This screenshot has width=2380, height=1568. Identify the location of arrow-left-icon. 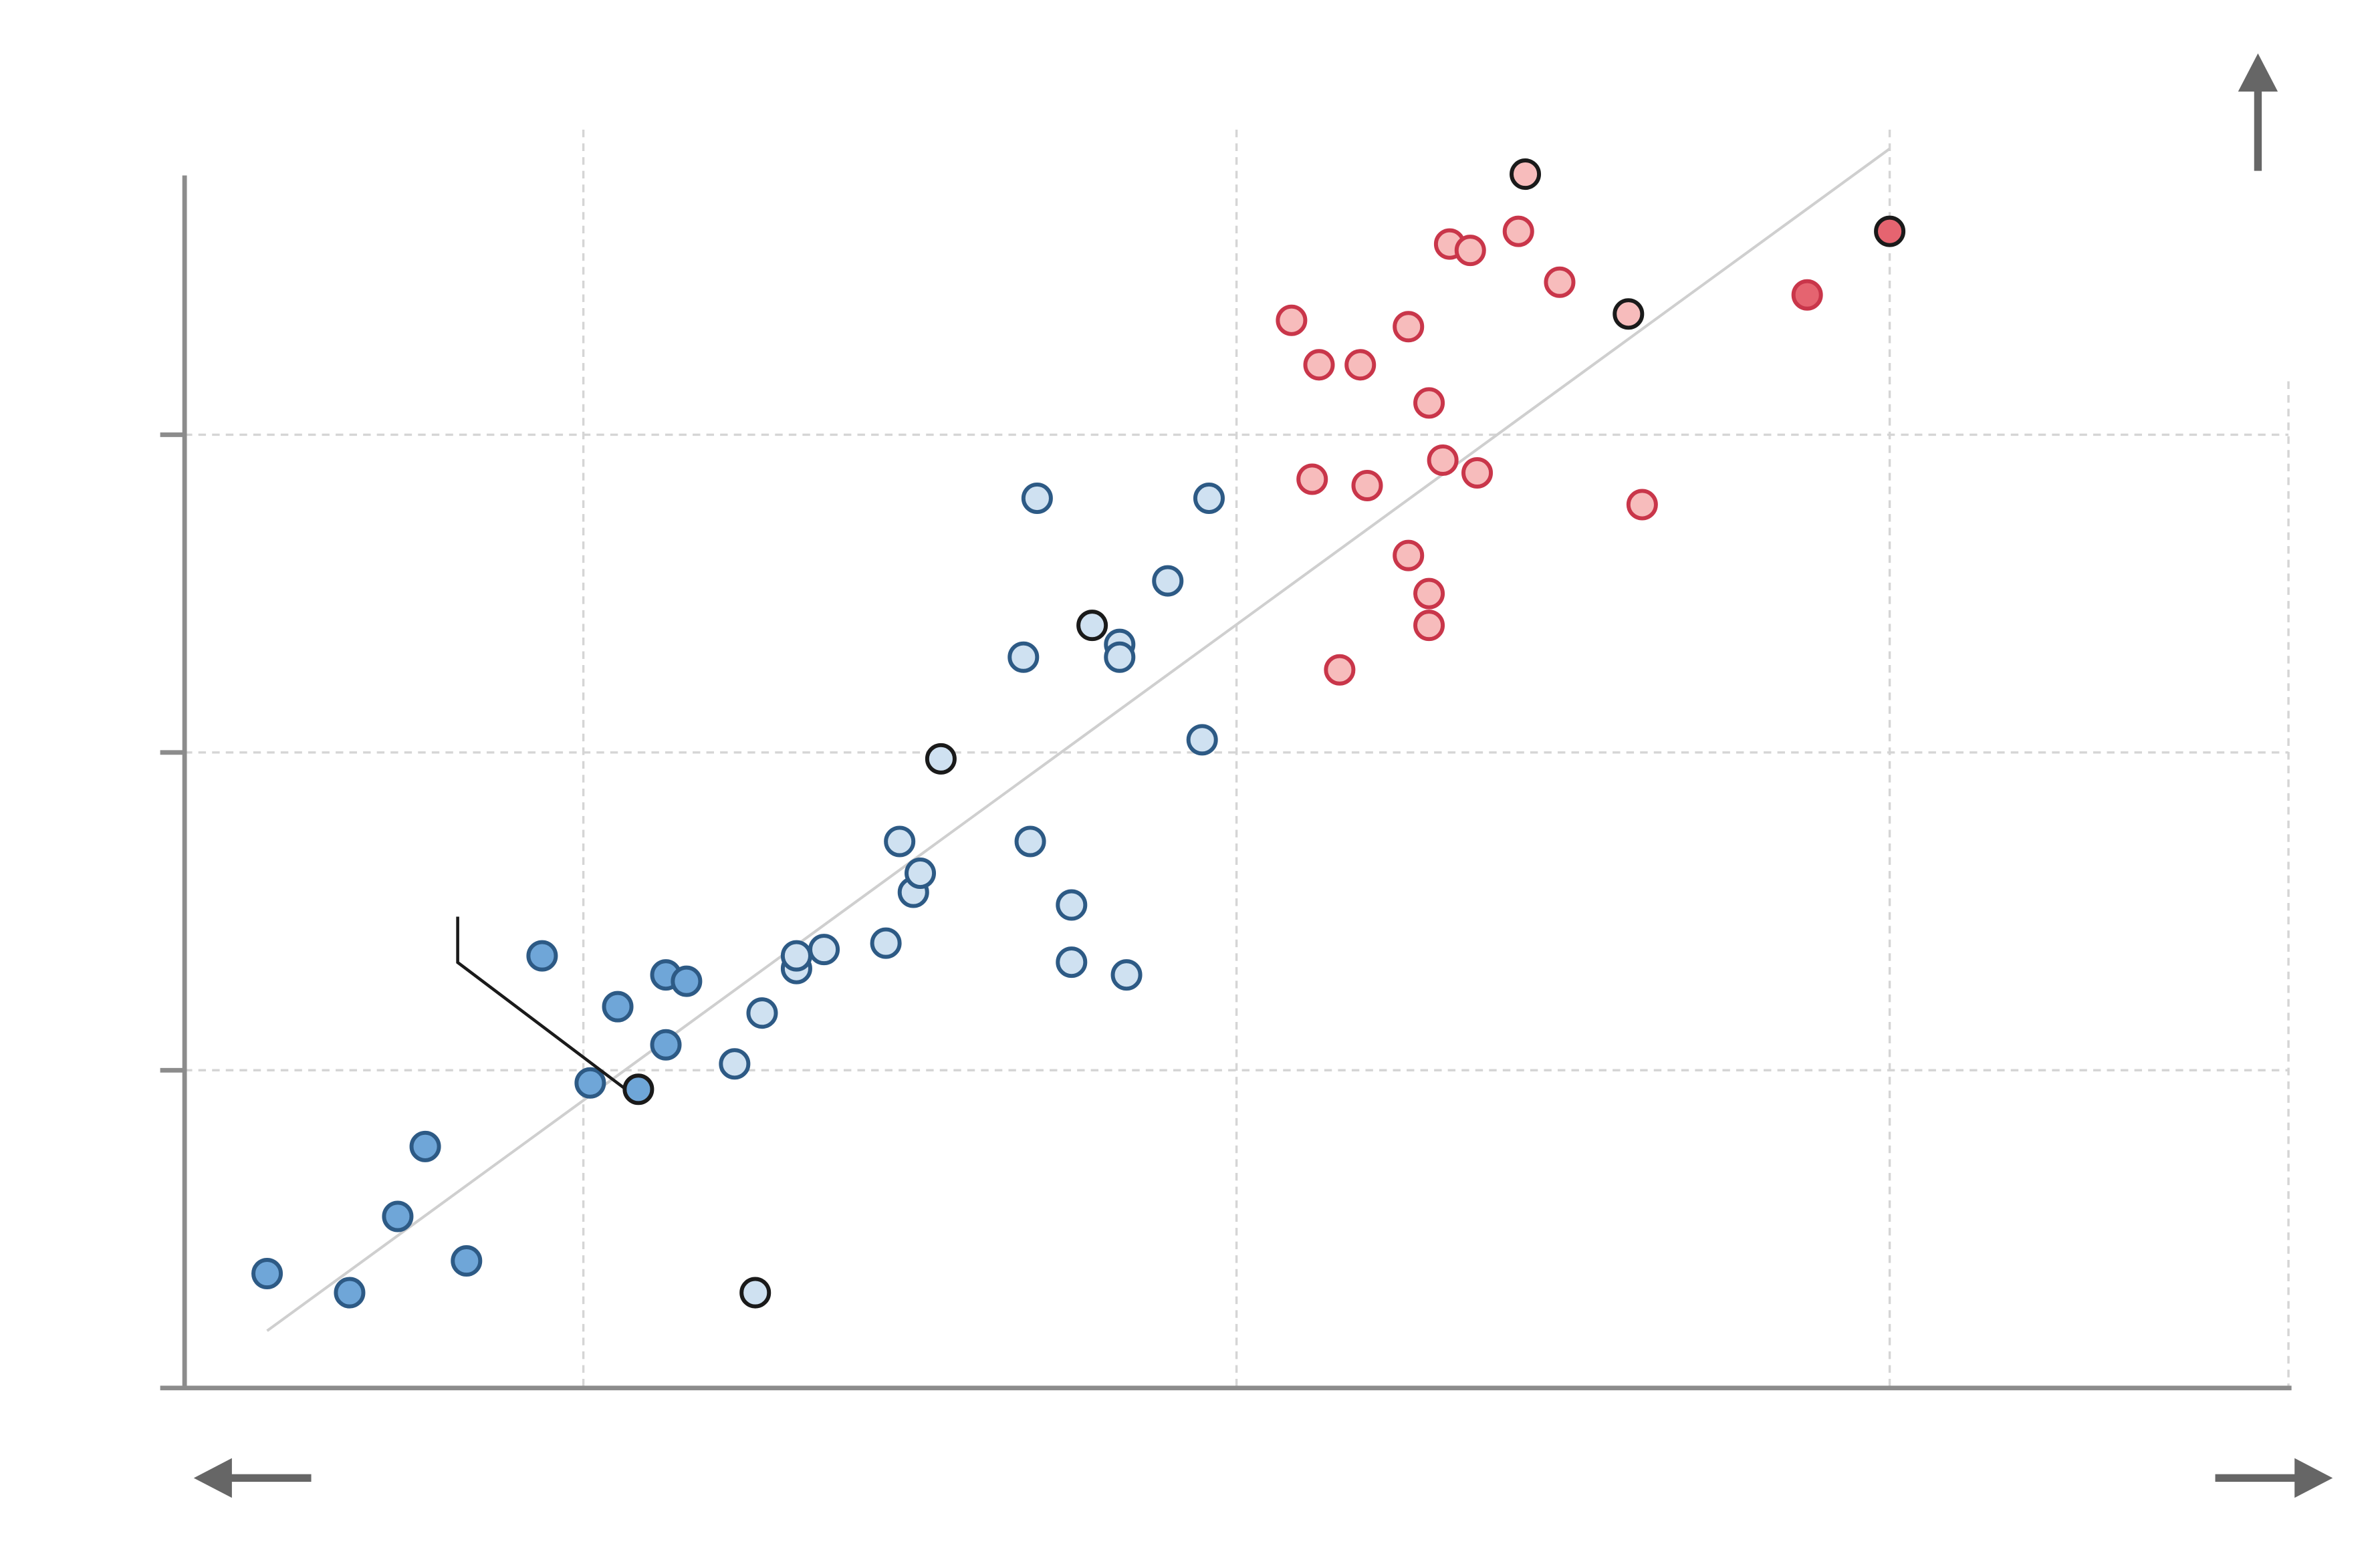
(212, 1478).